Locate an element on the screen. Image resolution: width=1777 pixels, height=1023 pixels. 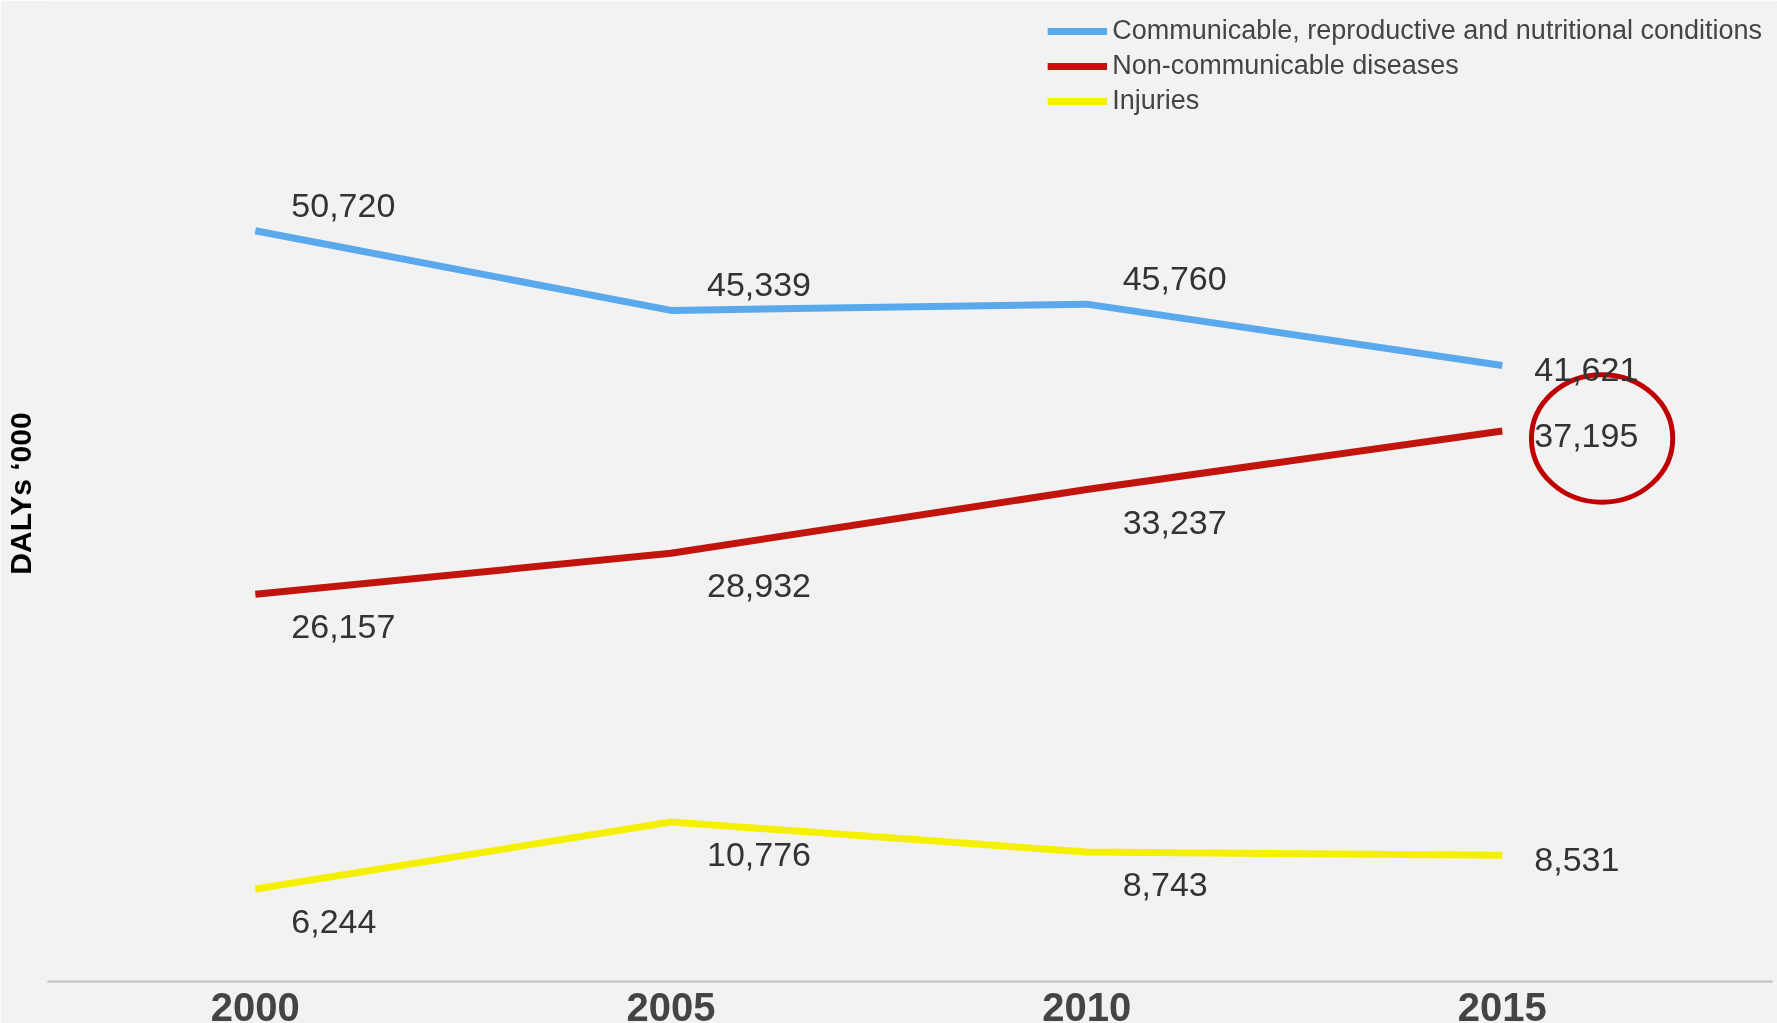
data-label: 28,932 is located at coordinates (758, 585).